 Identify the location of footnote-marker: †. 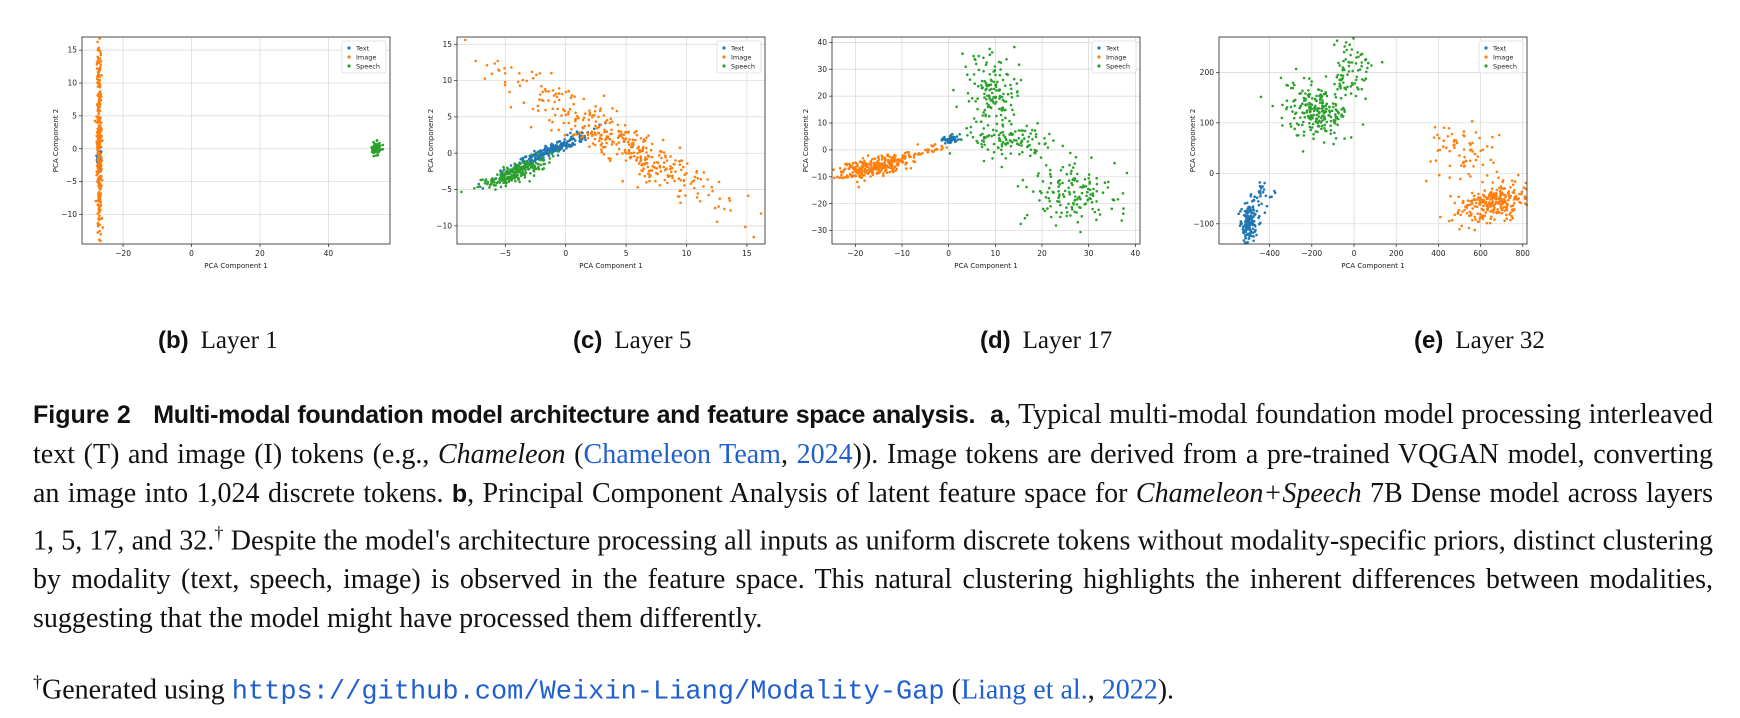
(219, 533).